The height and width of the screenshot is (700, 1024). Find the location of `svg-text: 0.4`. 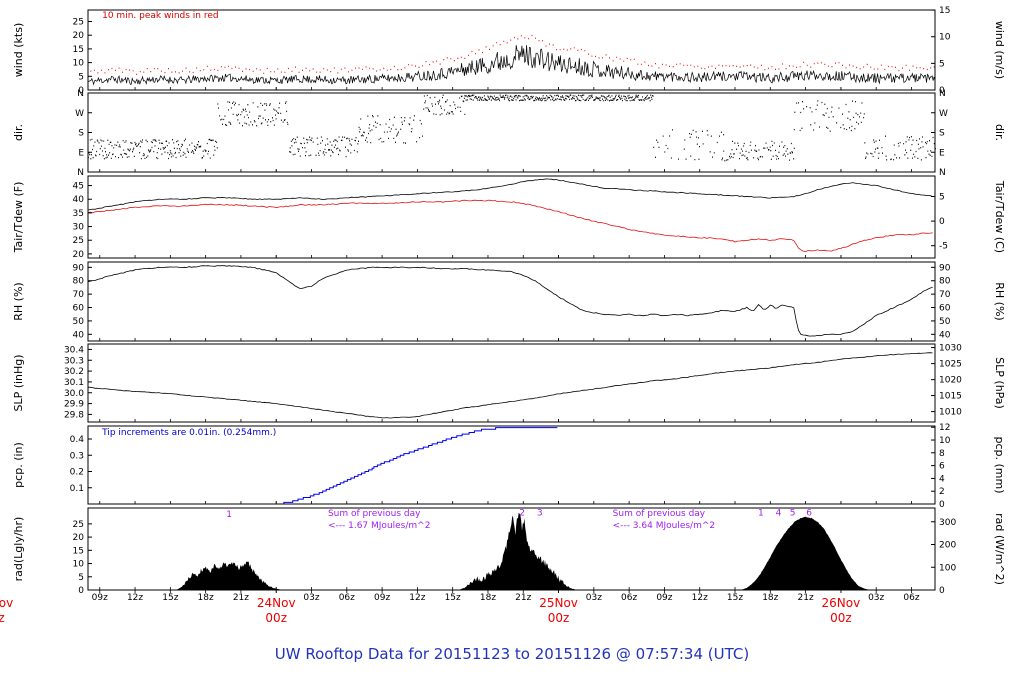

svg-text: 0.4 is located at coordinates (77, 440).